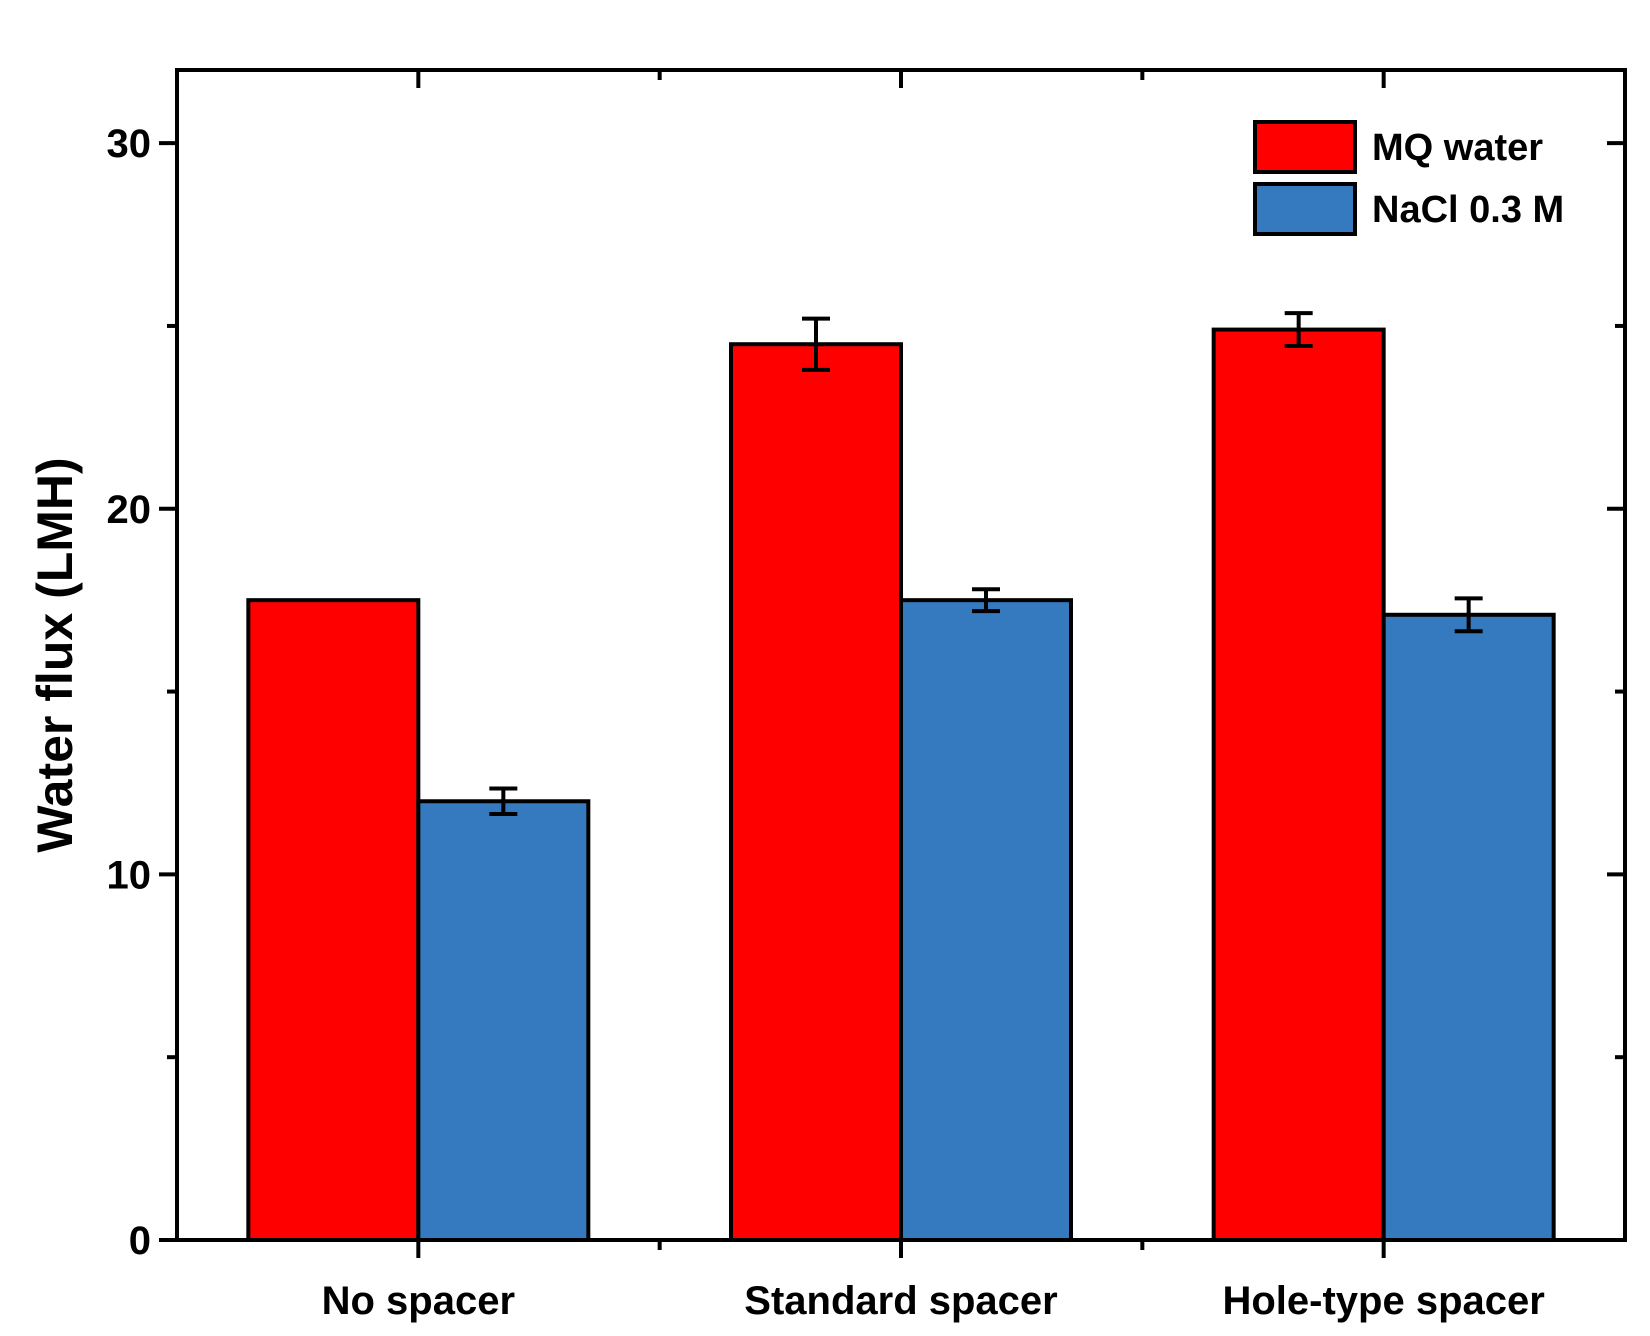 The image size is (1650, 1336). Describe the element at coordinates (55, 654) in the screenshot. I see `y-axis-title: Water flux (LMH)` at that location.